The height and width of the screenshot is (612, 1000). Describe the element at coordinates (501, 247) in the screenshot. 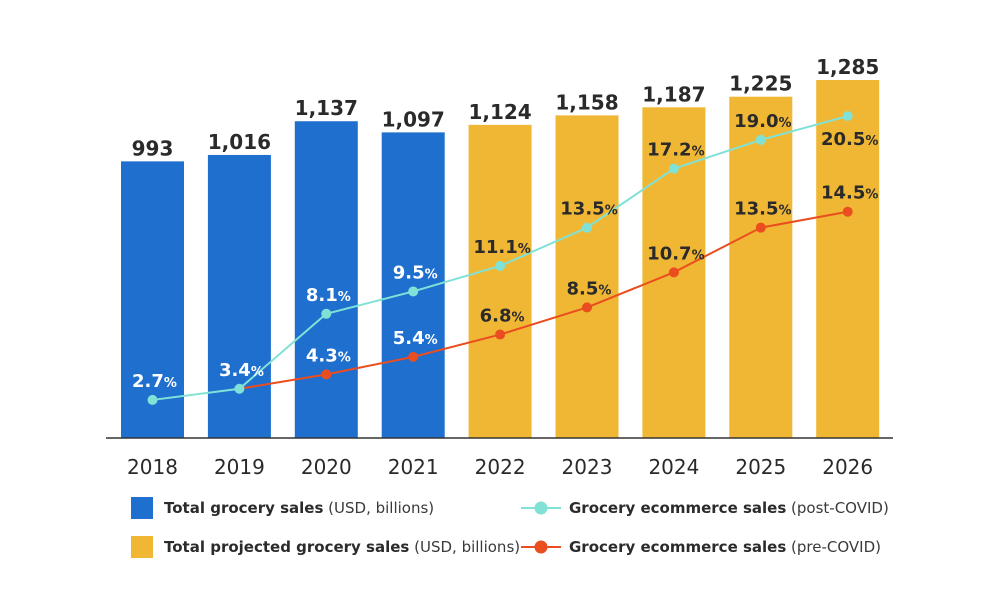

I see `label-post-covid-2022: 11.1%` at that location.